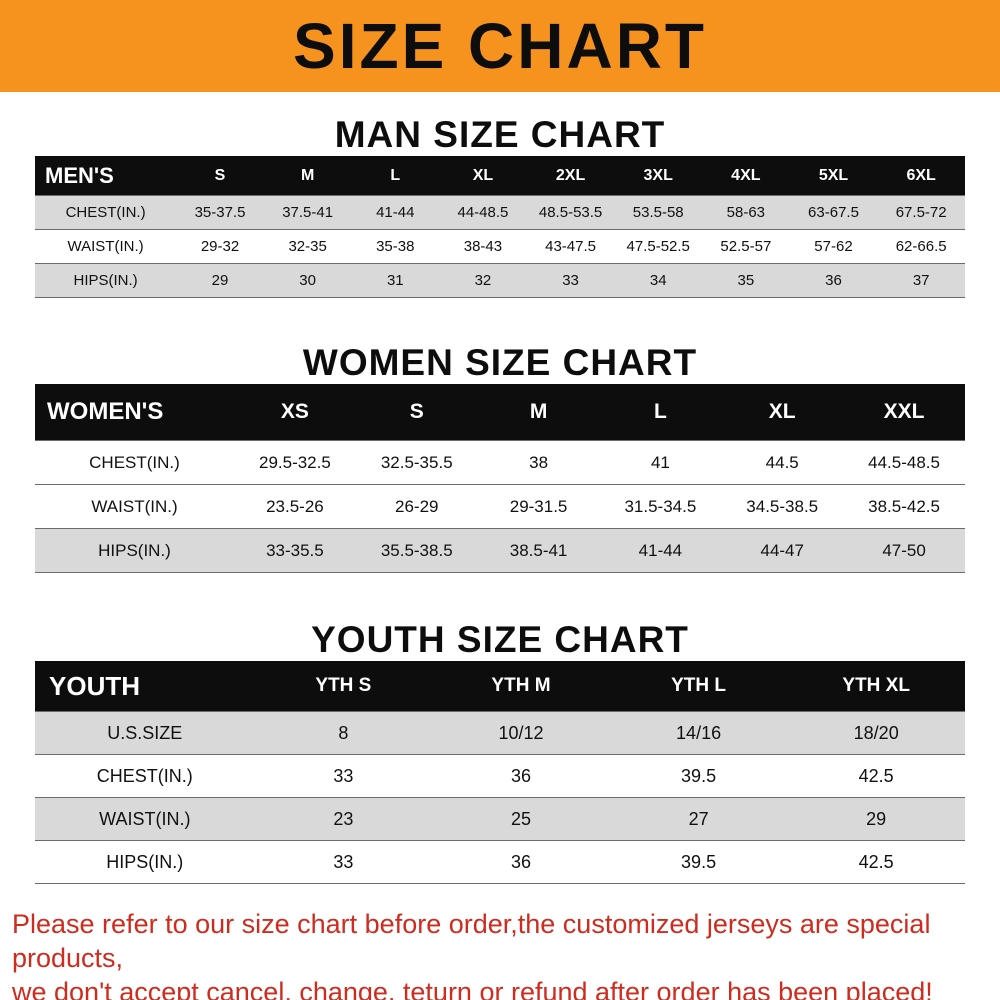  Describe the element at coordinates (876, 732) in the screenshot. I see `measurement-value: 18/20` at that location.